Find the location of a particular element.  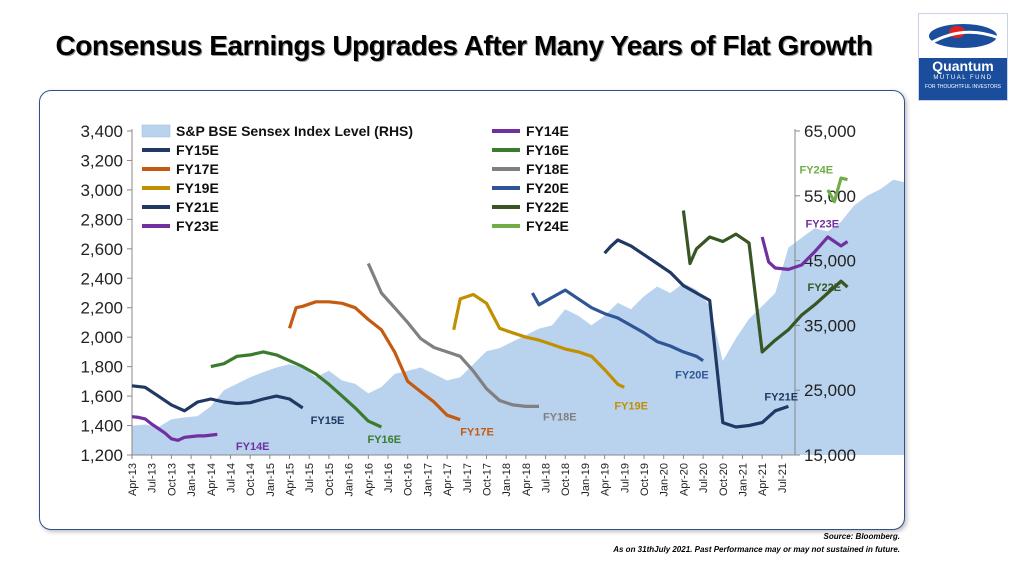

y-tick-label-right: 35,000 is located at coordinates (830, 325).